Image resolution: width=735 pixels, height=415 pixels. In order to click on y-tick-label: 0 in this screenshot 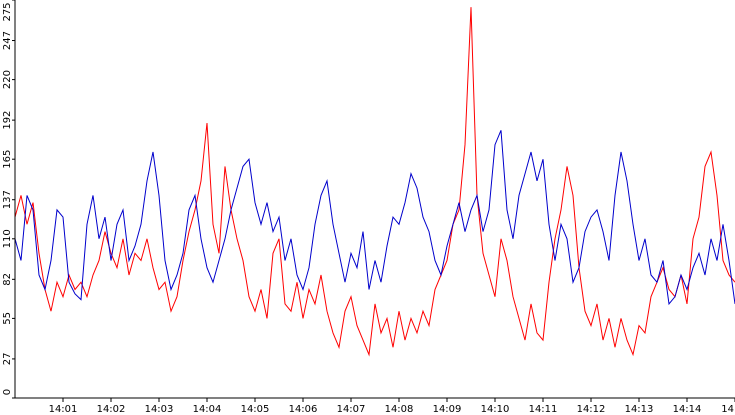, I will do `click(7, 392)`.